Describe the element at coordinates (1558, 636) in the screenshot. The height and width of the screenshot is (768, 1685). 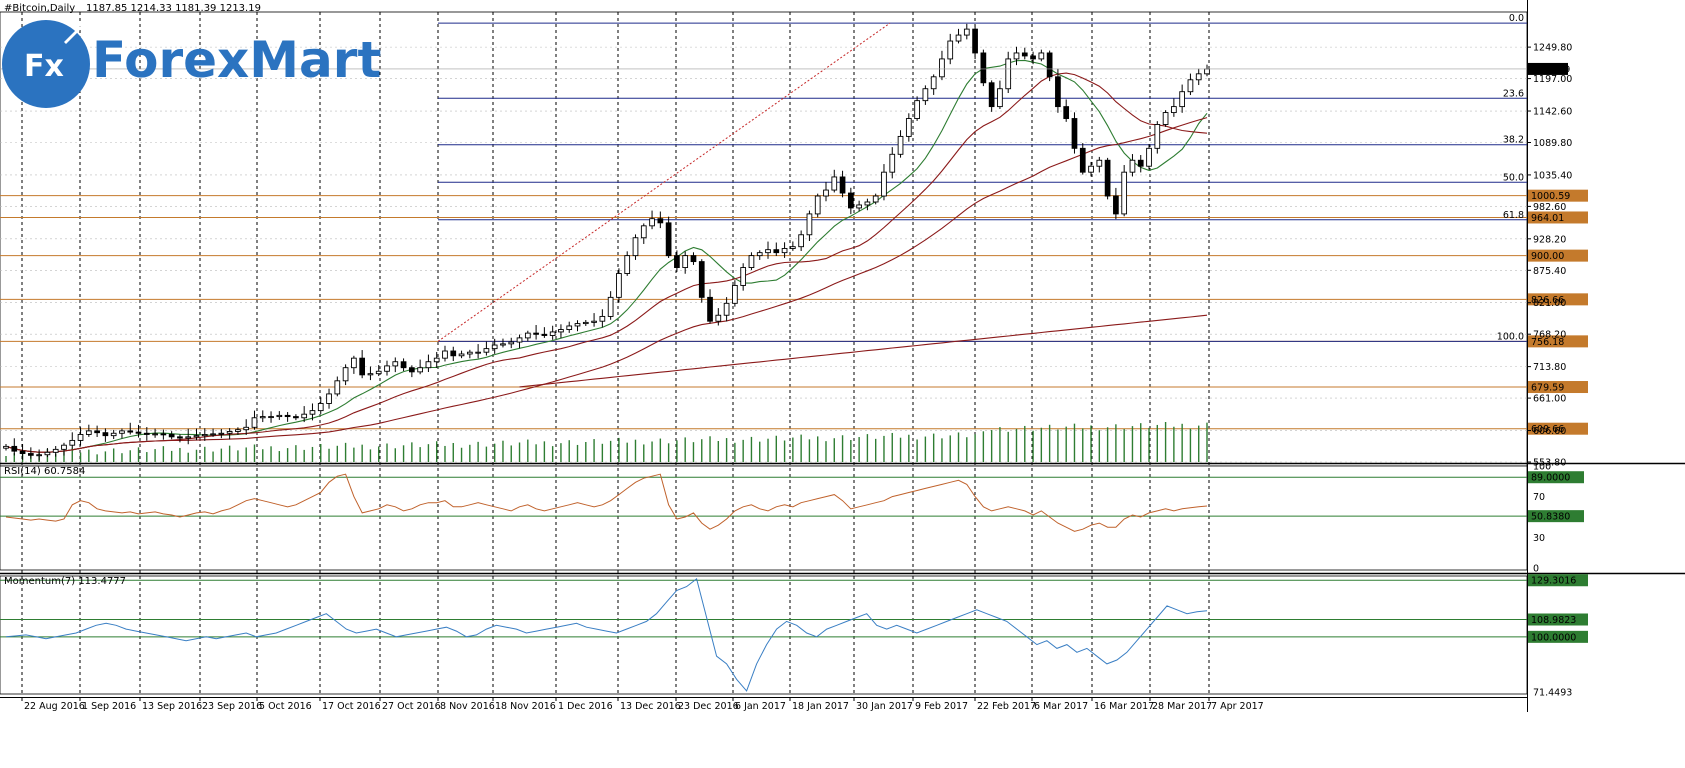
I see `momentum-level-tag` at that location.